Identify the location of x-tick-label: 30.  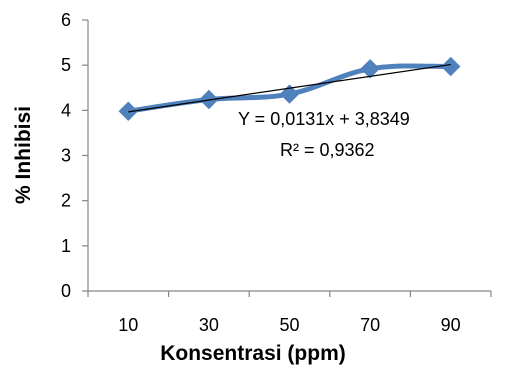
(209, 325).